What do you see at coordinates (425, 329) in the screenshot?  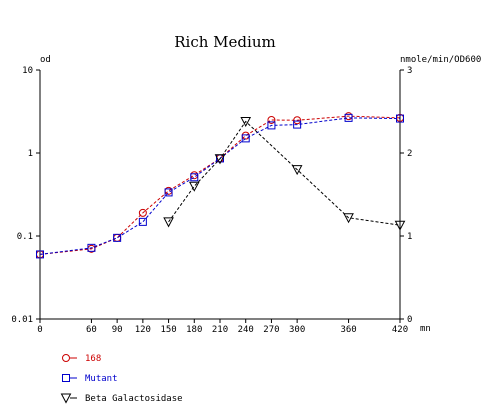 I see `x-unit-label: mn` at bounding box center [425, 329].